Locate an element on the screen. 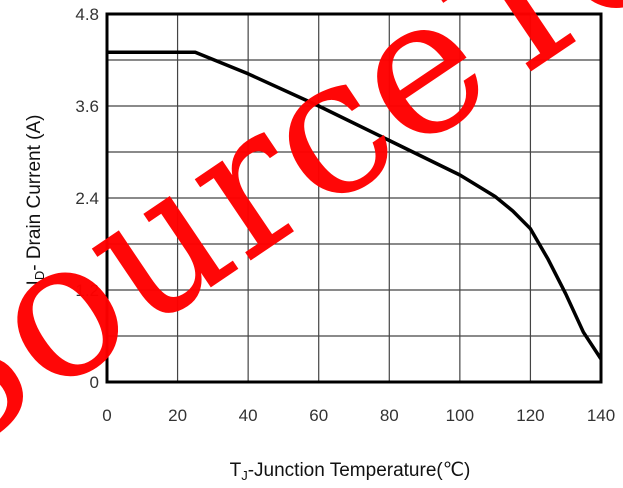 This screenshot has width=623, height=488. y-tick-labels: 0 1.2 2.4 3.6 4.8 is located at coordinates (87, 198).